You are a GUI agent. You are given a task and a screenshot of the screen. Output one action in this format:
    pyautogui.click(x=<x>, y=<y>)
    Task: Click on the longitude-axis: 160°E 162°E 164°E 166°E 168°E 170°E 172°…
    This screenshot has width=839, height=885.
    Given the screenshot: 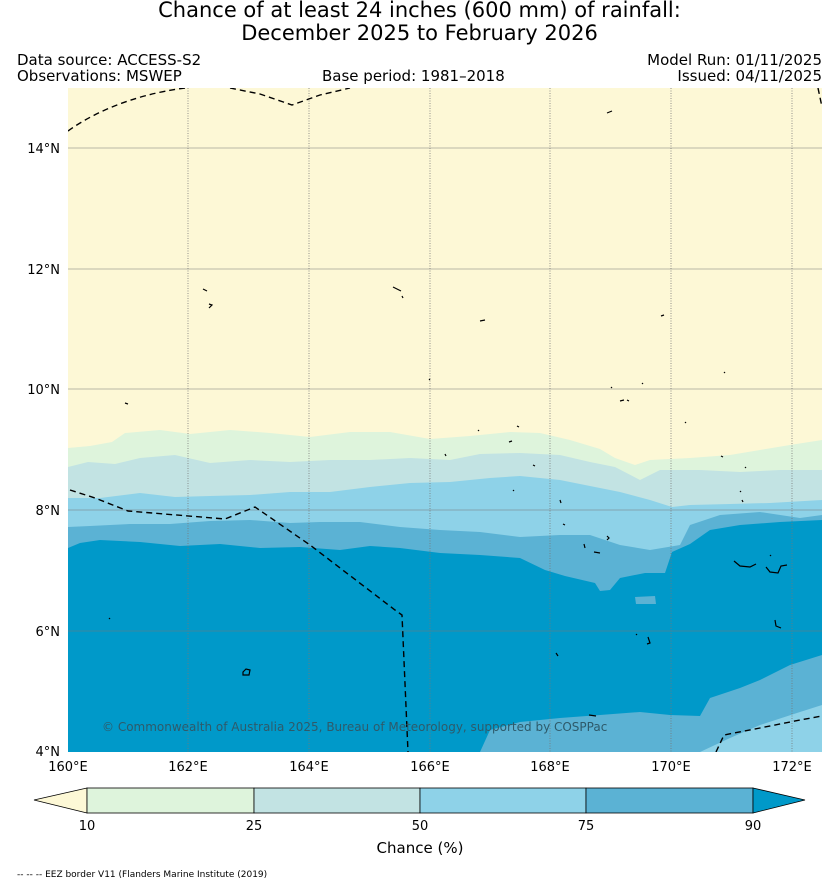 What is the action you would take?
    pyautogui.click(x=430, y=767)
    